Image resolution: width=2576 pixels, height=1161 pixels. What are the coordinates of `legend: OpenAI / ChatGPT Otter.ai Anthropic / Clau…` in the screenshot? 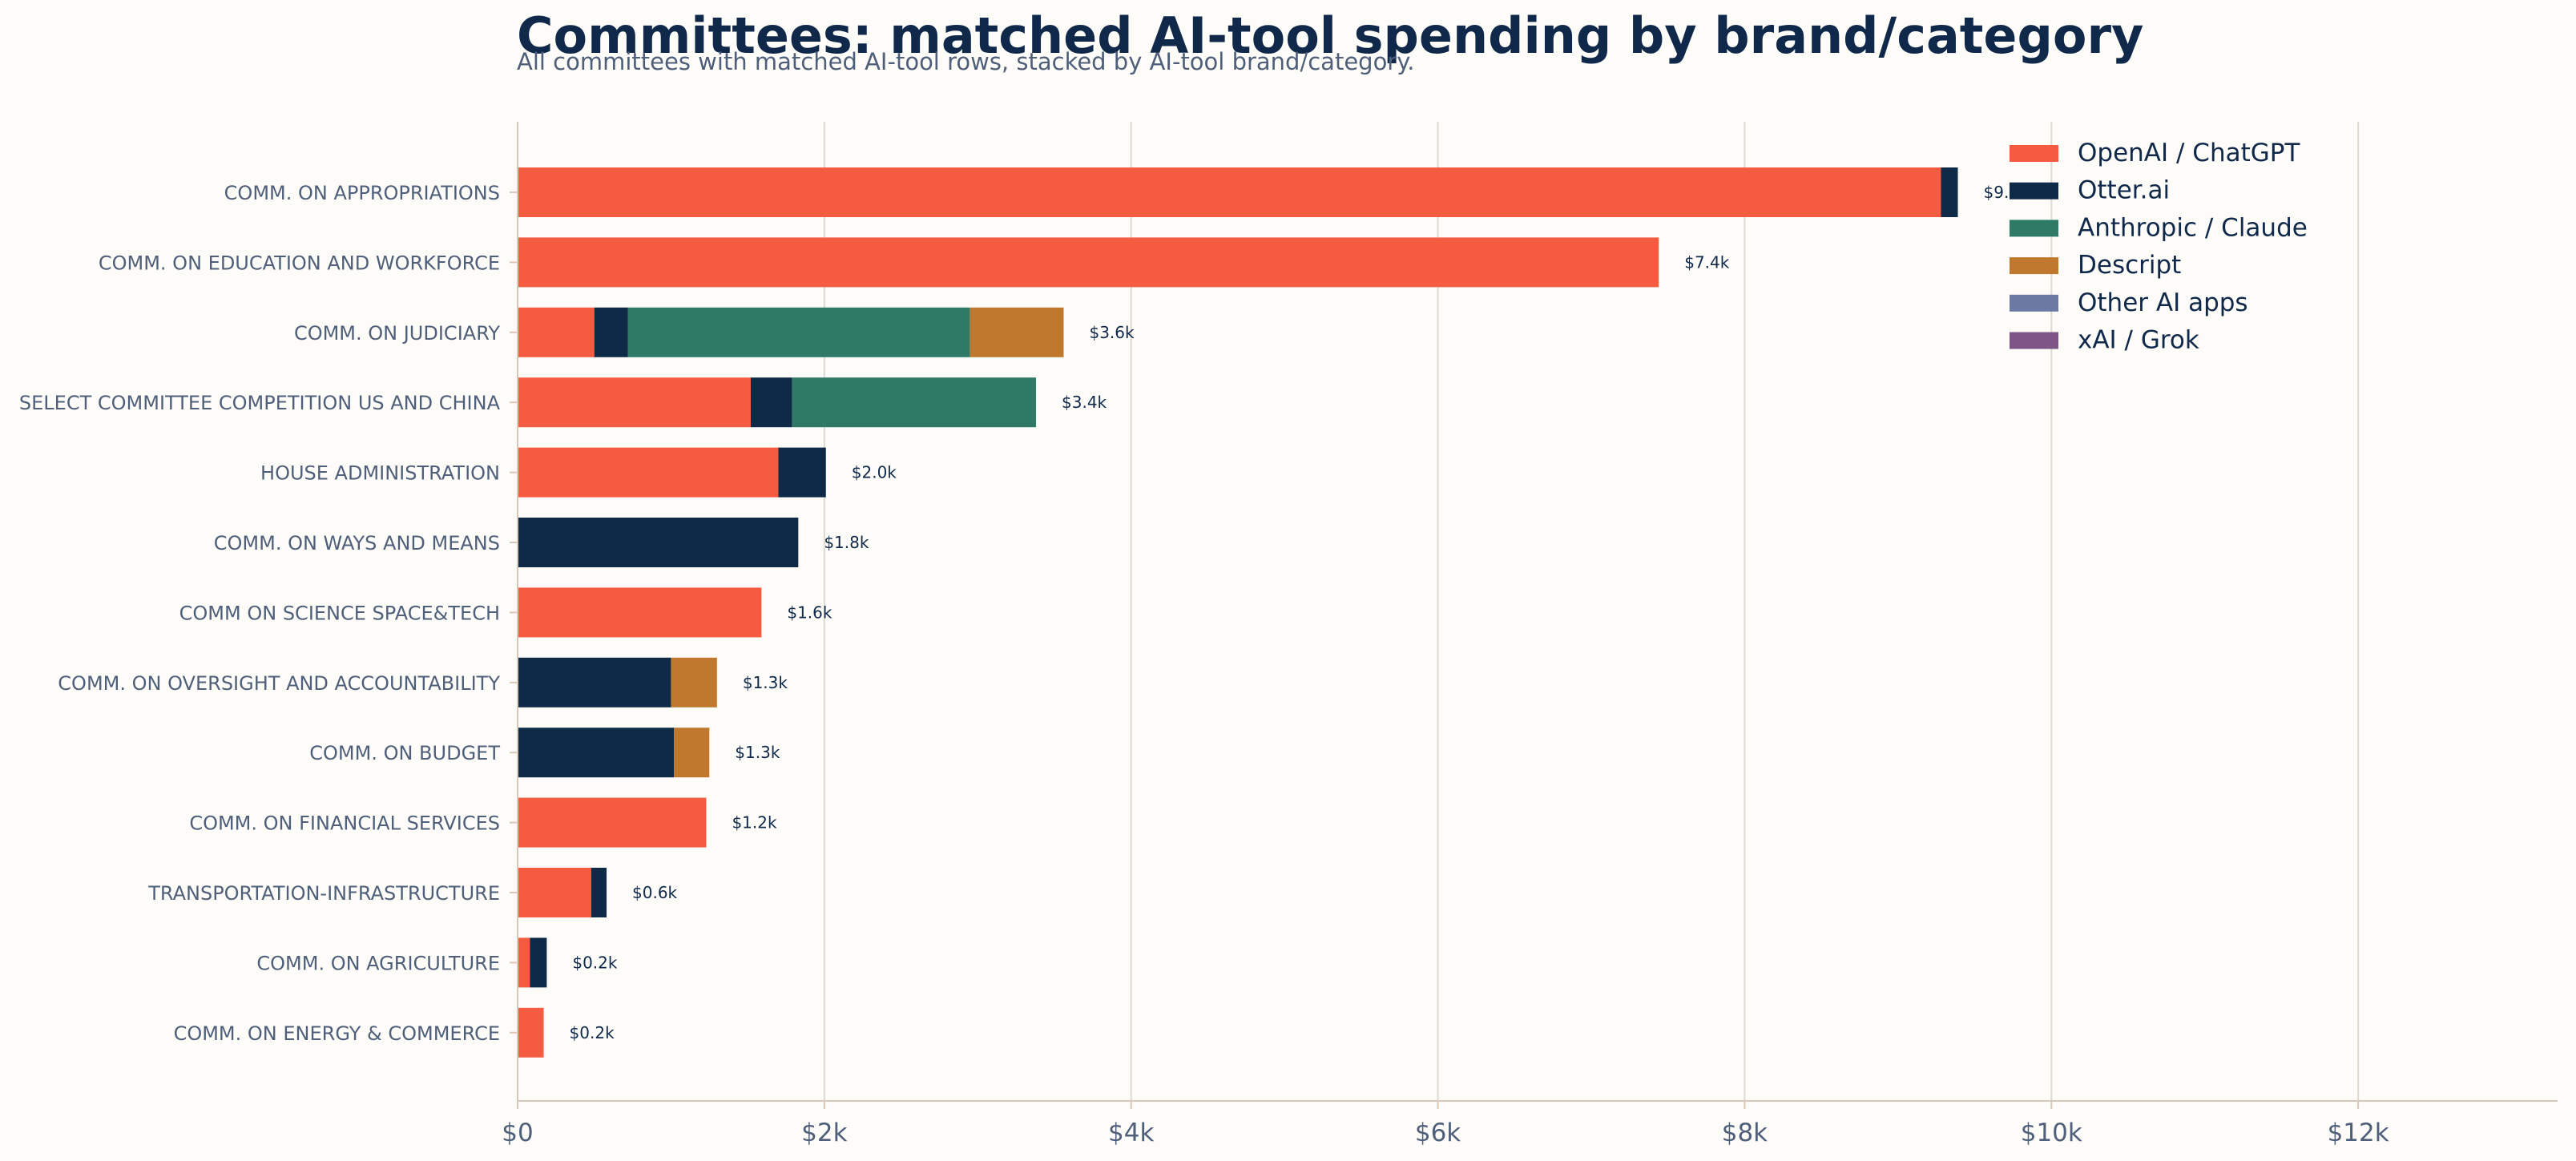 It's located at (2159, 247).